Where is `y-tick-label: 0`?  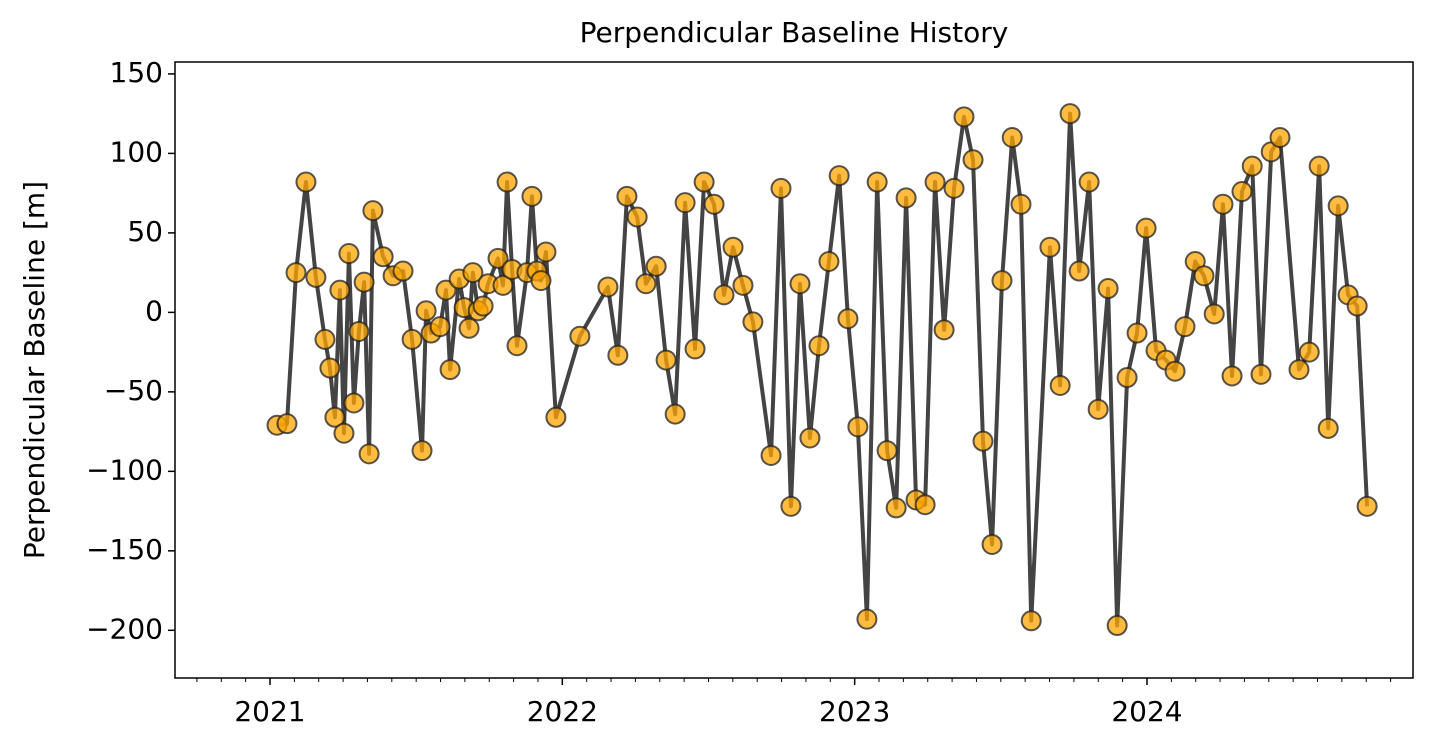
y-tick-label: 0 is located at coordinates (154, 310).